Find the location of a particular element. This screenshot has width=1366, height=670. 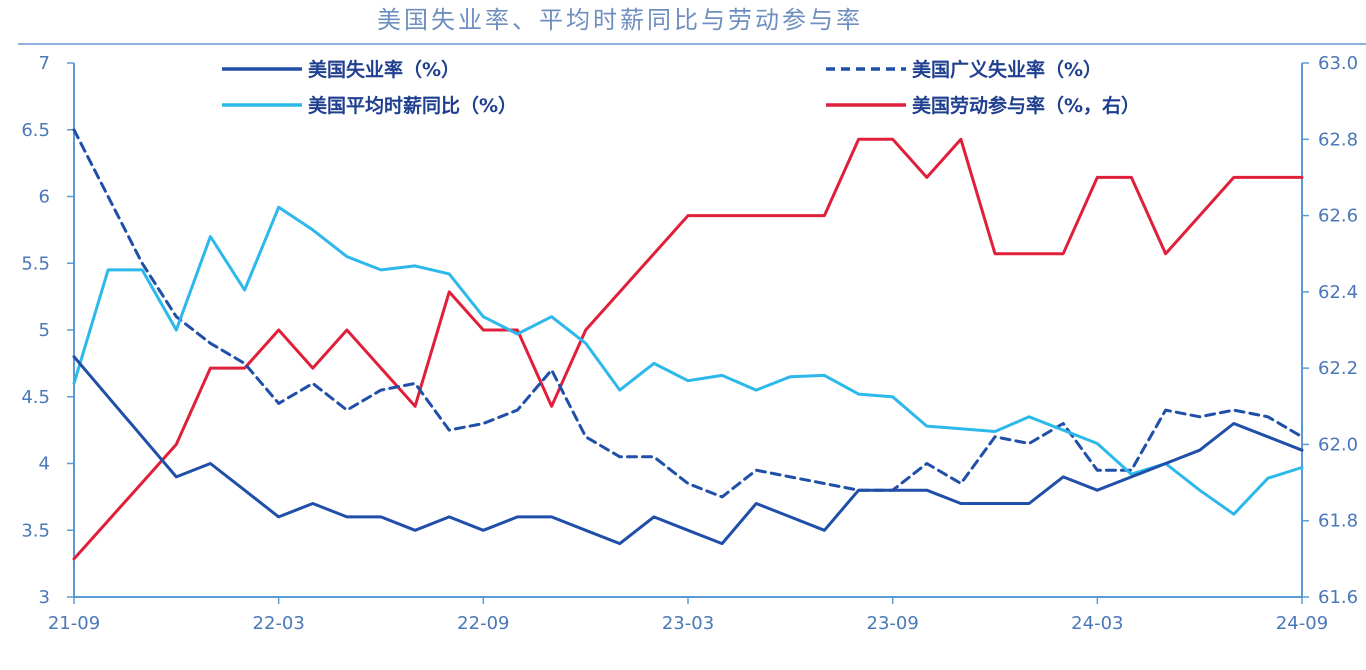

y-right-tick-label: 61.8 is located at coordinates (1338, 521).